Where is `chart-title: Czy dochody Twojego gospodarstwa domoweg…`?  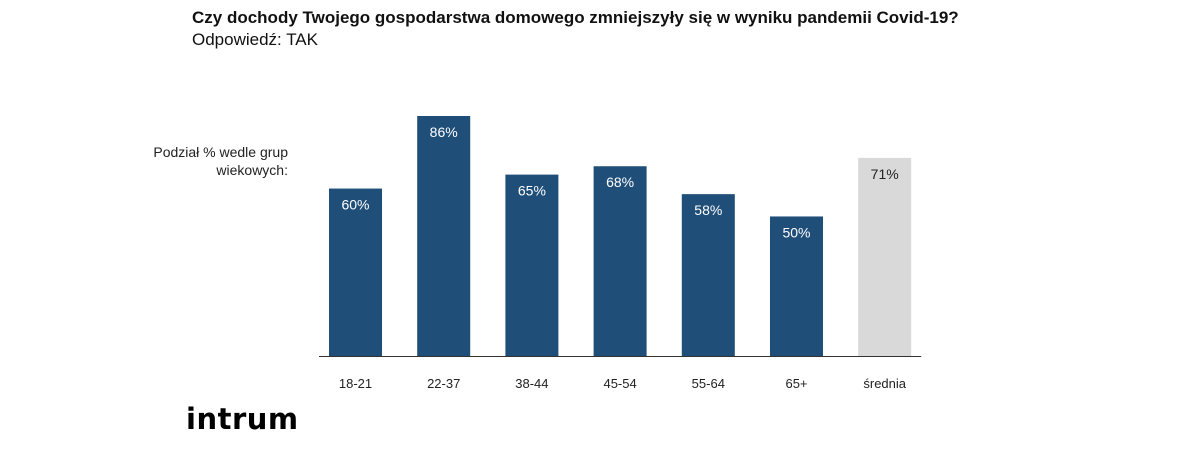 chart-title: Czy dochody Twojego gospodarstwa domoweg… is located at coordinates (575, 17).